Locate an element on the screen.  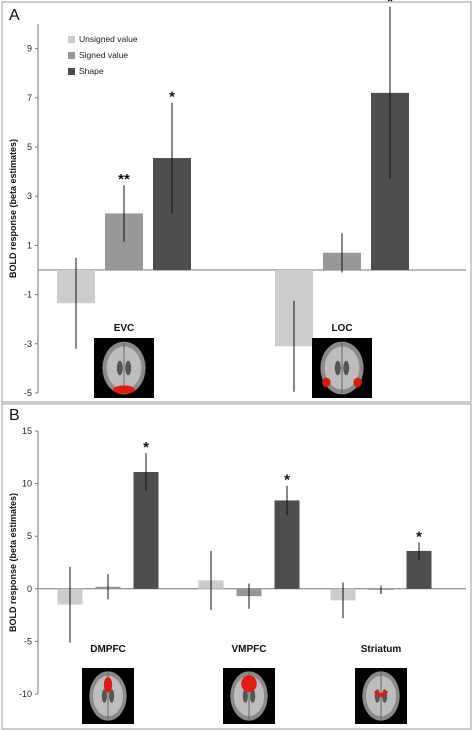
y-tick-label: 15 is located at coordinates (27, 431).